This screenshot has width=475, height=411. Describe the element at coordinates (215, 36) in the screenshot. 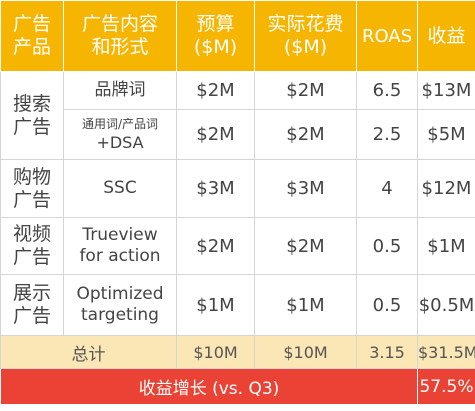

I see `header-budget: 预算 ($M)` at that location.